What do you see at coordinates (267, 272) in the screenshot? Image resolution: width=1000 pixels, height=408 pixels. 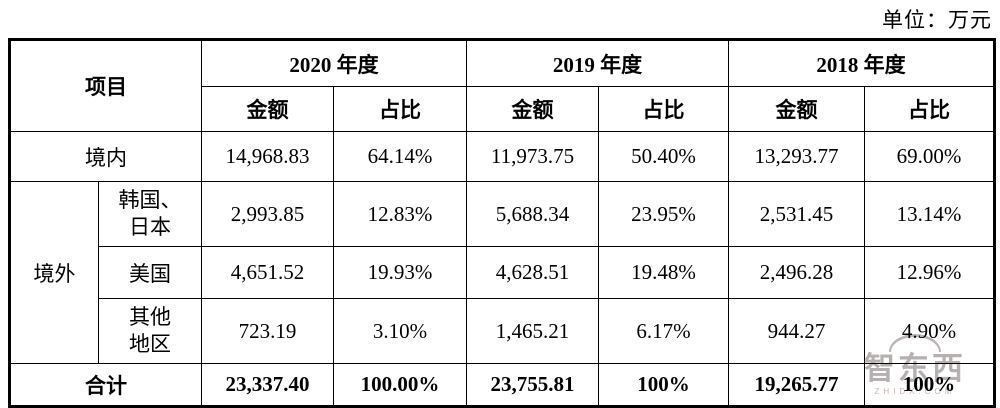 I see `usa-2020-amount: 4,651.52` at bounding box center [267, 272].